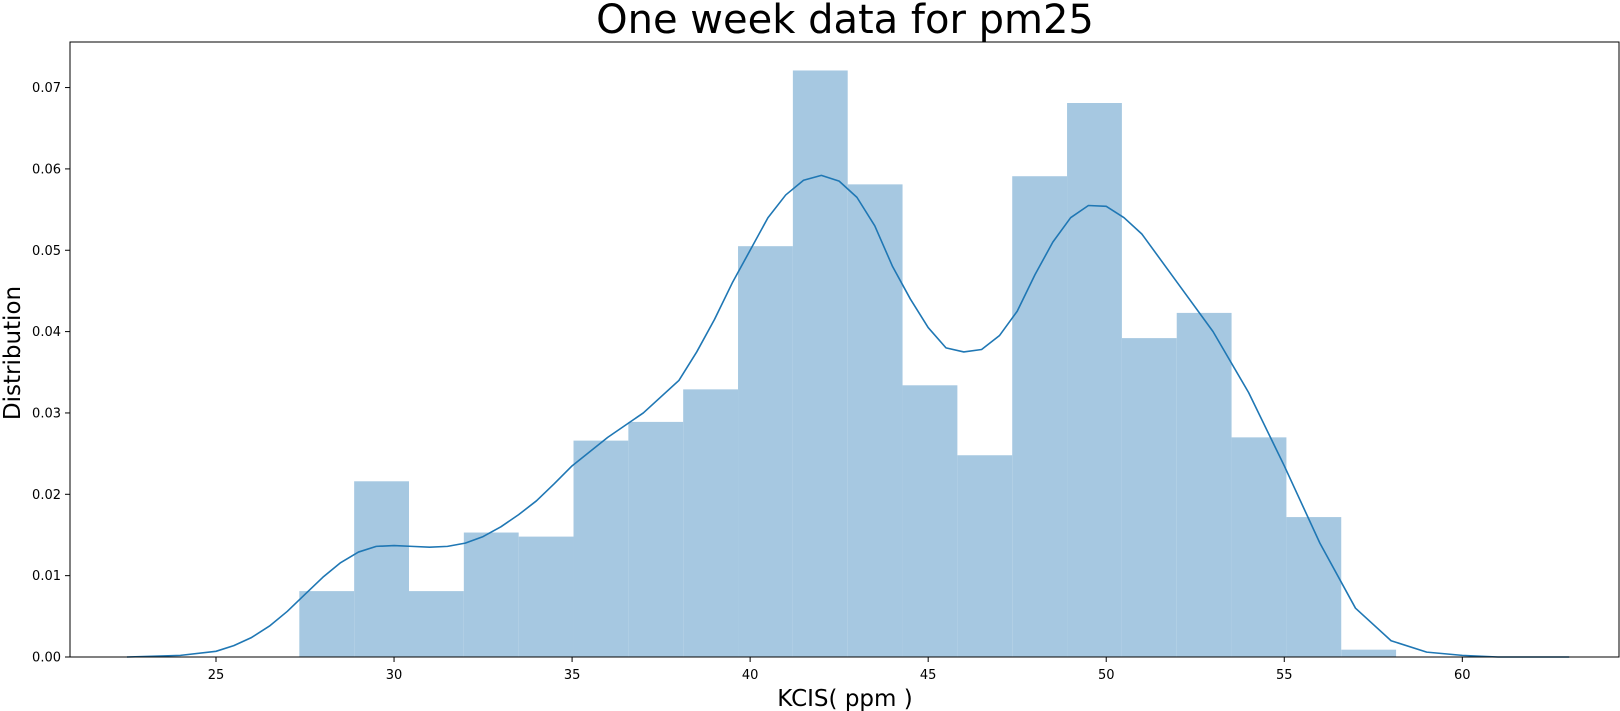 The image size is (1620, 711). Describe the element at coordinates (394, 675) in the screenshot. I see `x-tick-label: 30` at that location.